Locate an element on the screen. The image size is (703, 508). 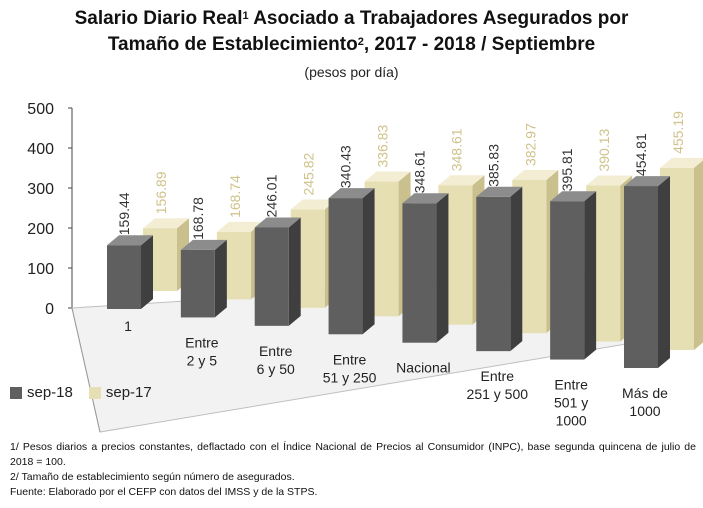
x-tick-label: 1 is located at coordinates (128, 326).